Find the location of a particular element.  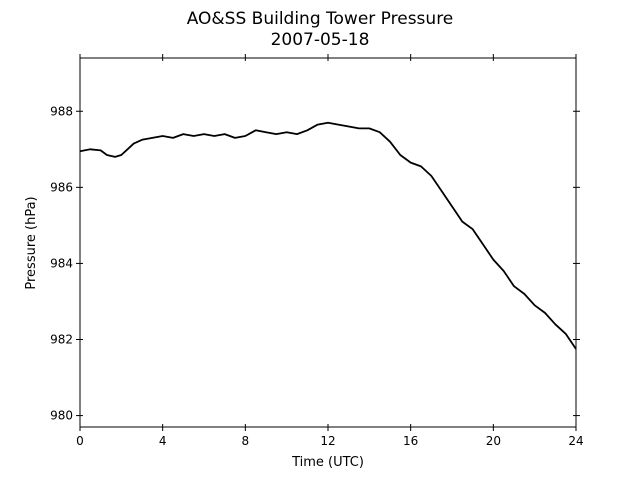

y-tick-label: 982 is located at coordinates (61, 340).